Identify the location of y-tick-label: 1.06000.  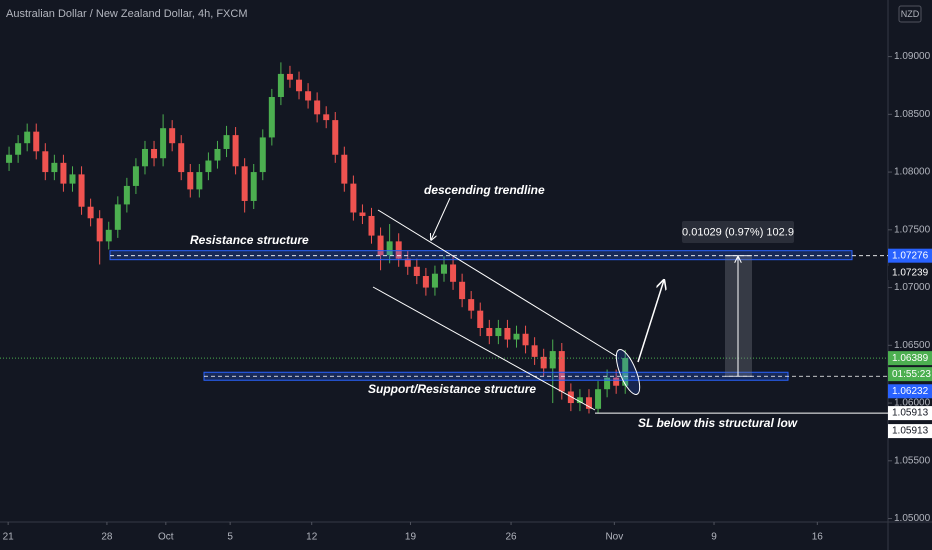
(912, 403).